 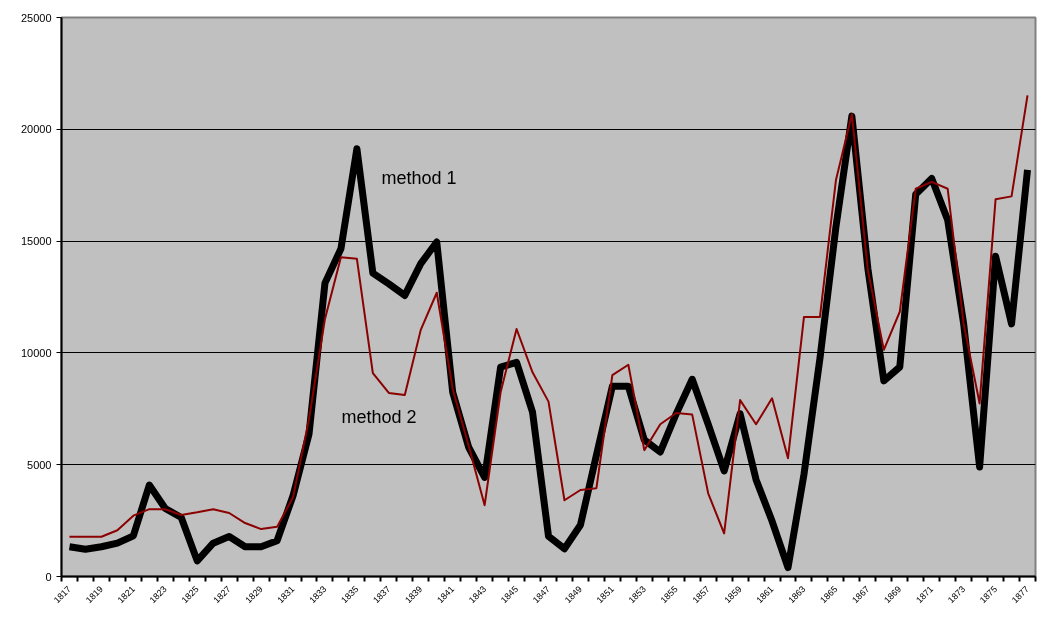 I want to click on annotation: method 2, so click(x=379, y=416).